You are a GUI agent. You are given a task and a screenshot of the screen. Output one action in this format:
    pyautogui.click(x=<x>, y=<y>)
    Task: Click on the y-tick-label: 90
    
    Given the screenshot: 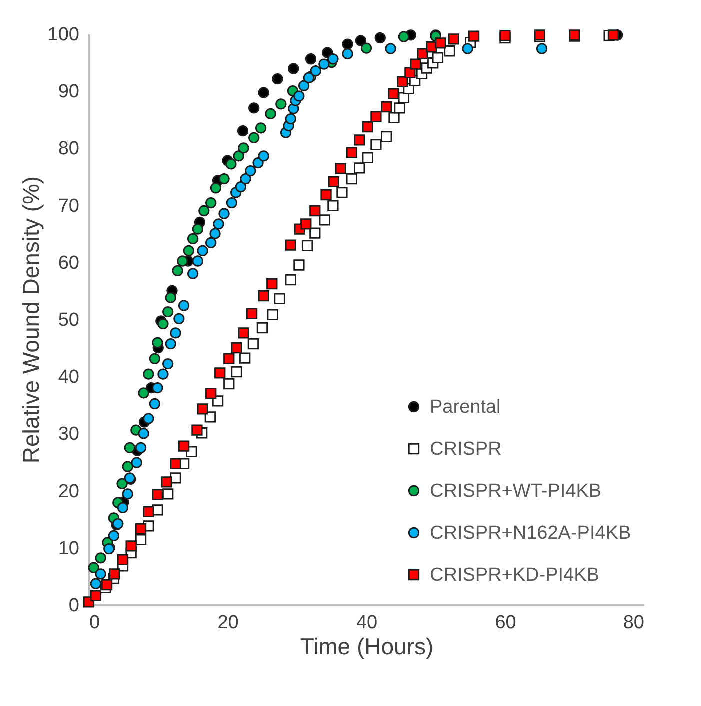 What is the action you would take?
    pyautogui.click(x=69, y=92)
    